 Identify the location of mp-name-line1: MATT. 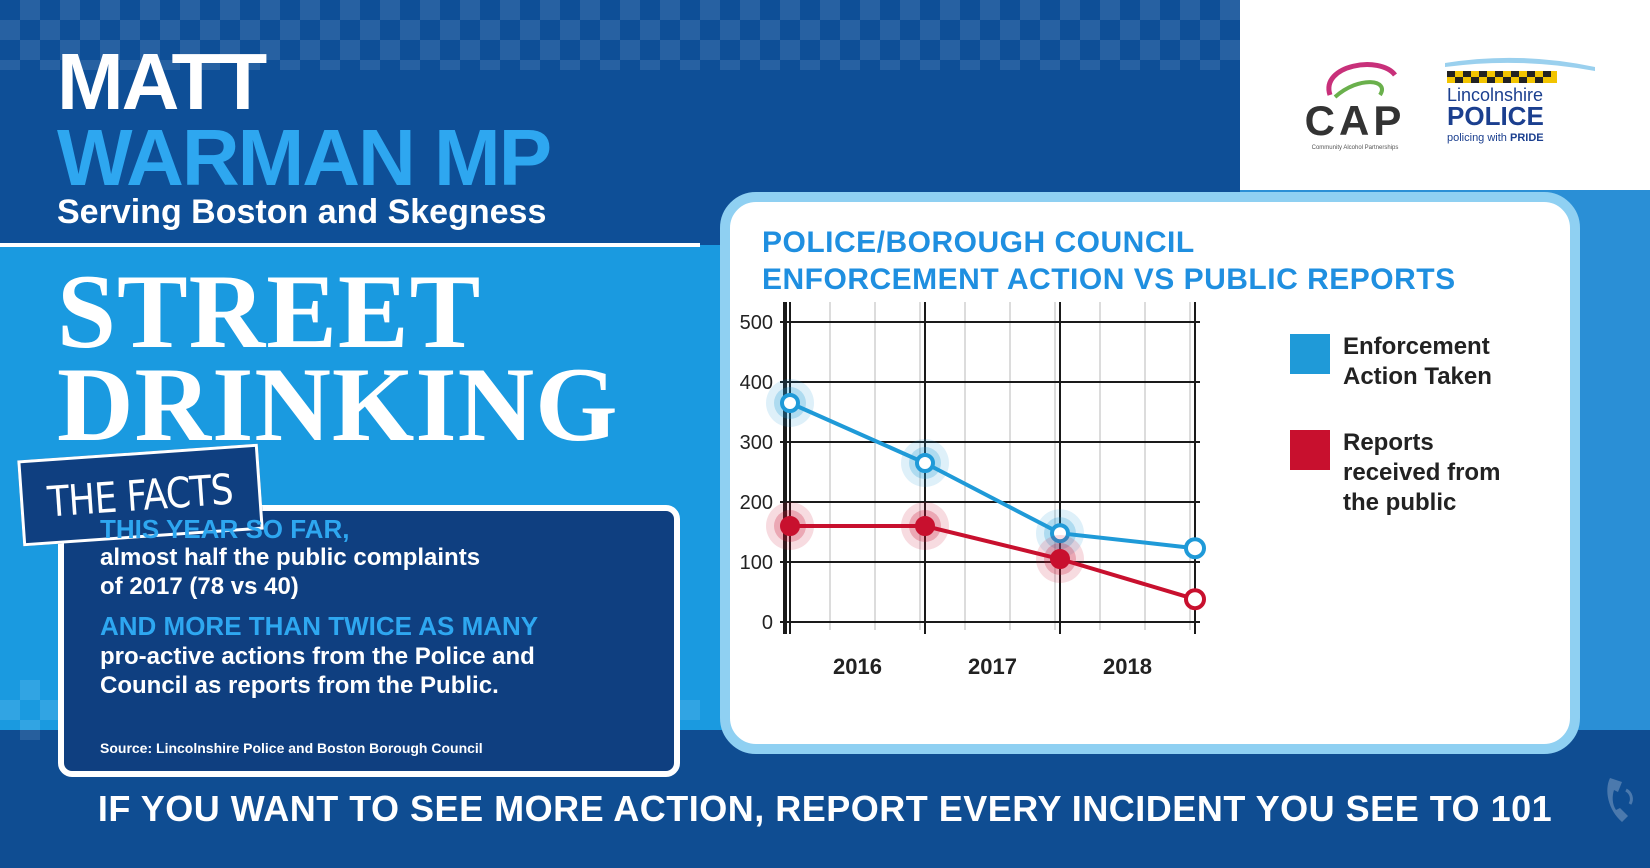
(162, 81).